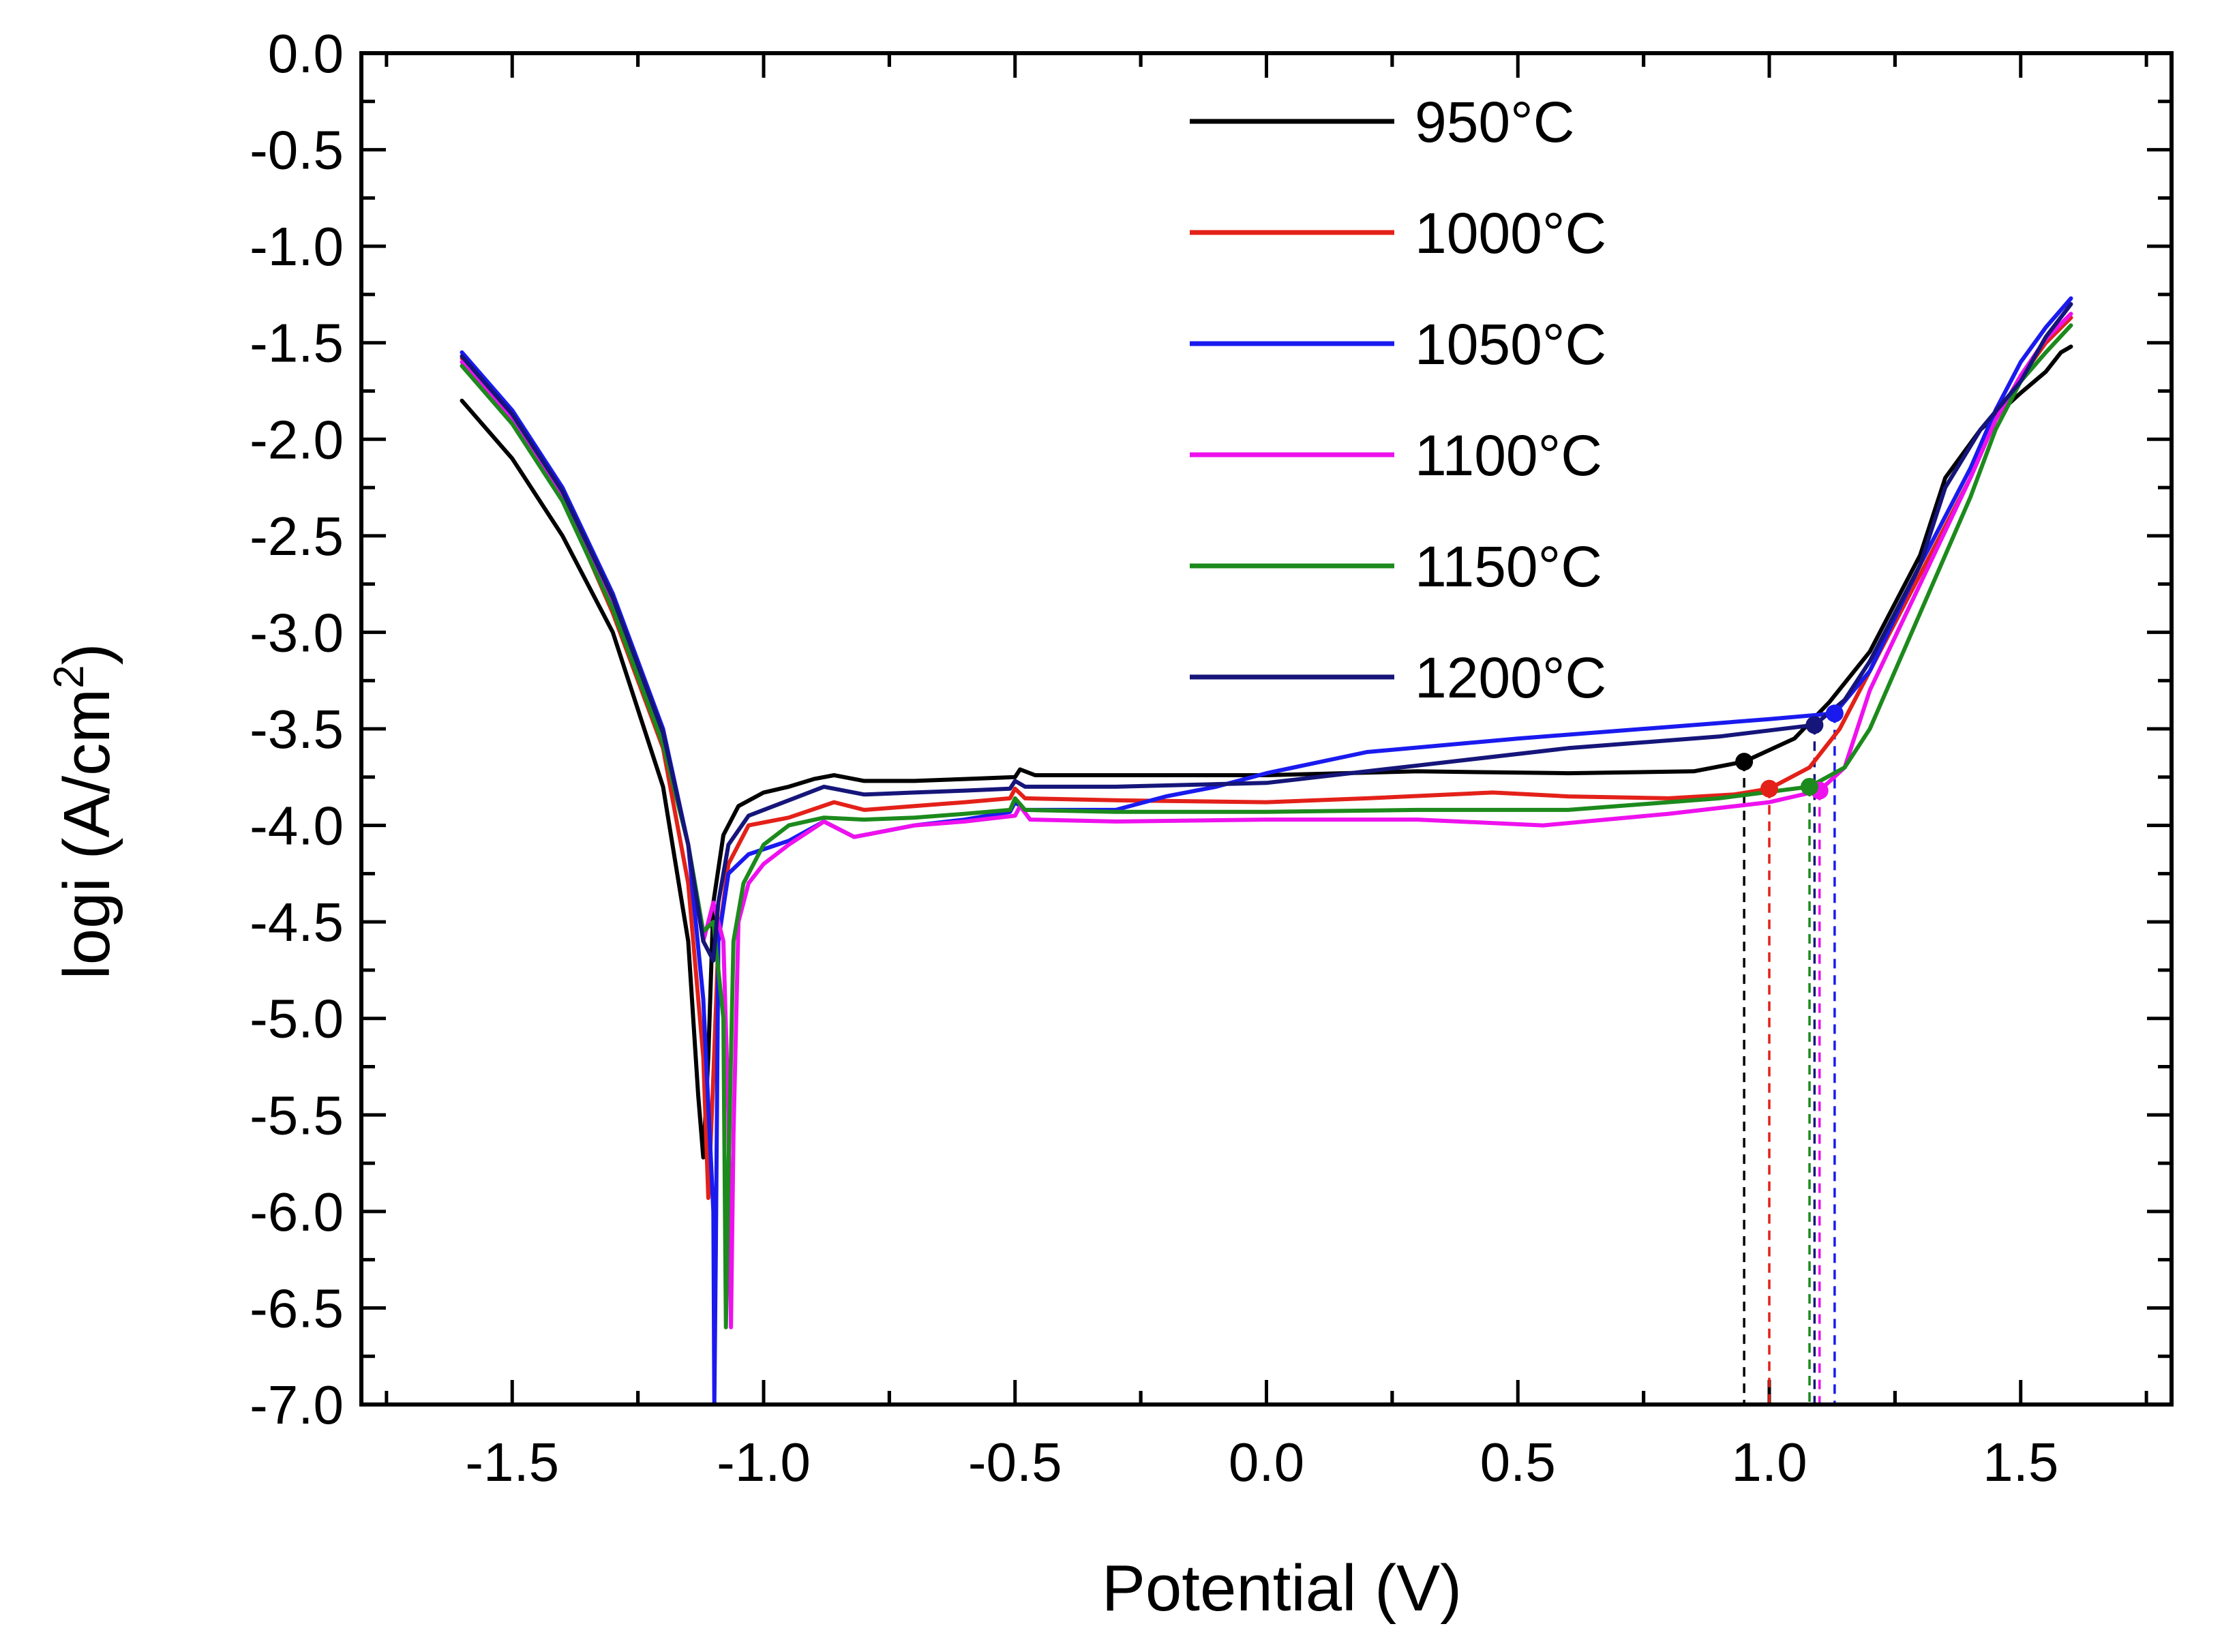  I want to click on x-tick-label: -1.5, so click(512, 1462).